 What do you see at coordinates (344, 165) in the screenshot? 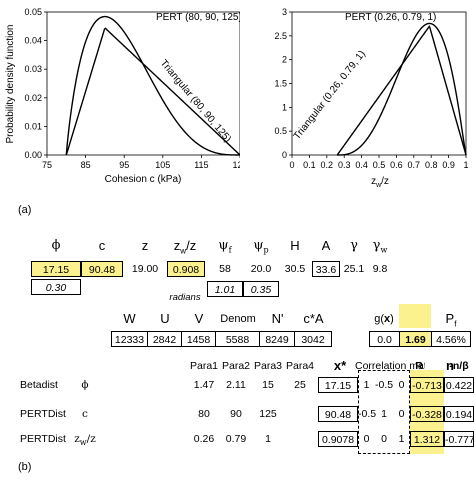
I see `x-tick-label: 0.3` at bounding box center [344, 165].